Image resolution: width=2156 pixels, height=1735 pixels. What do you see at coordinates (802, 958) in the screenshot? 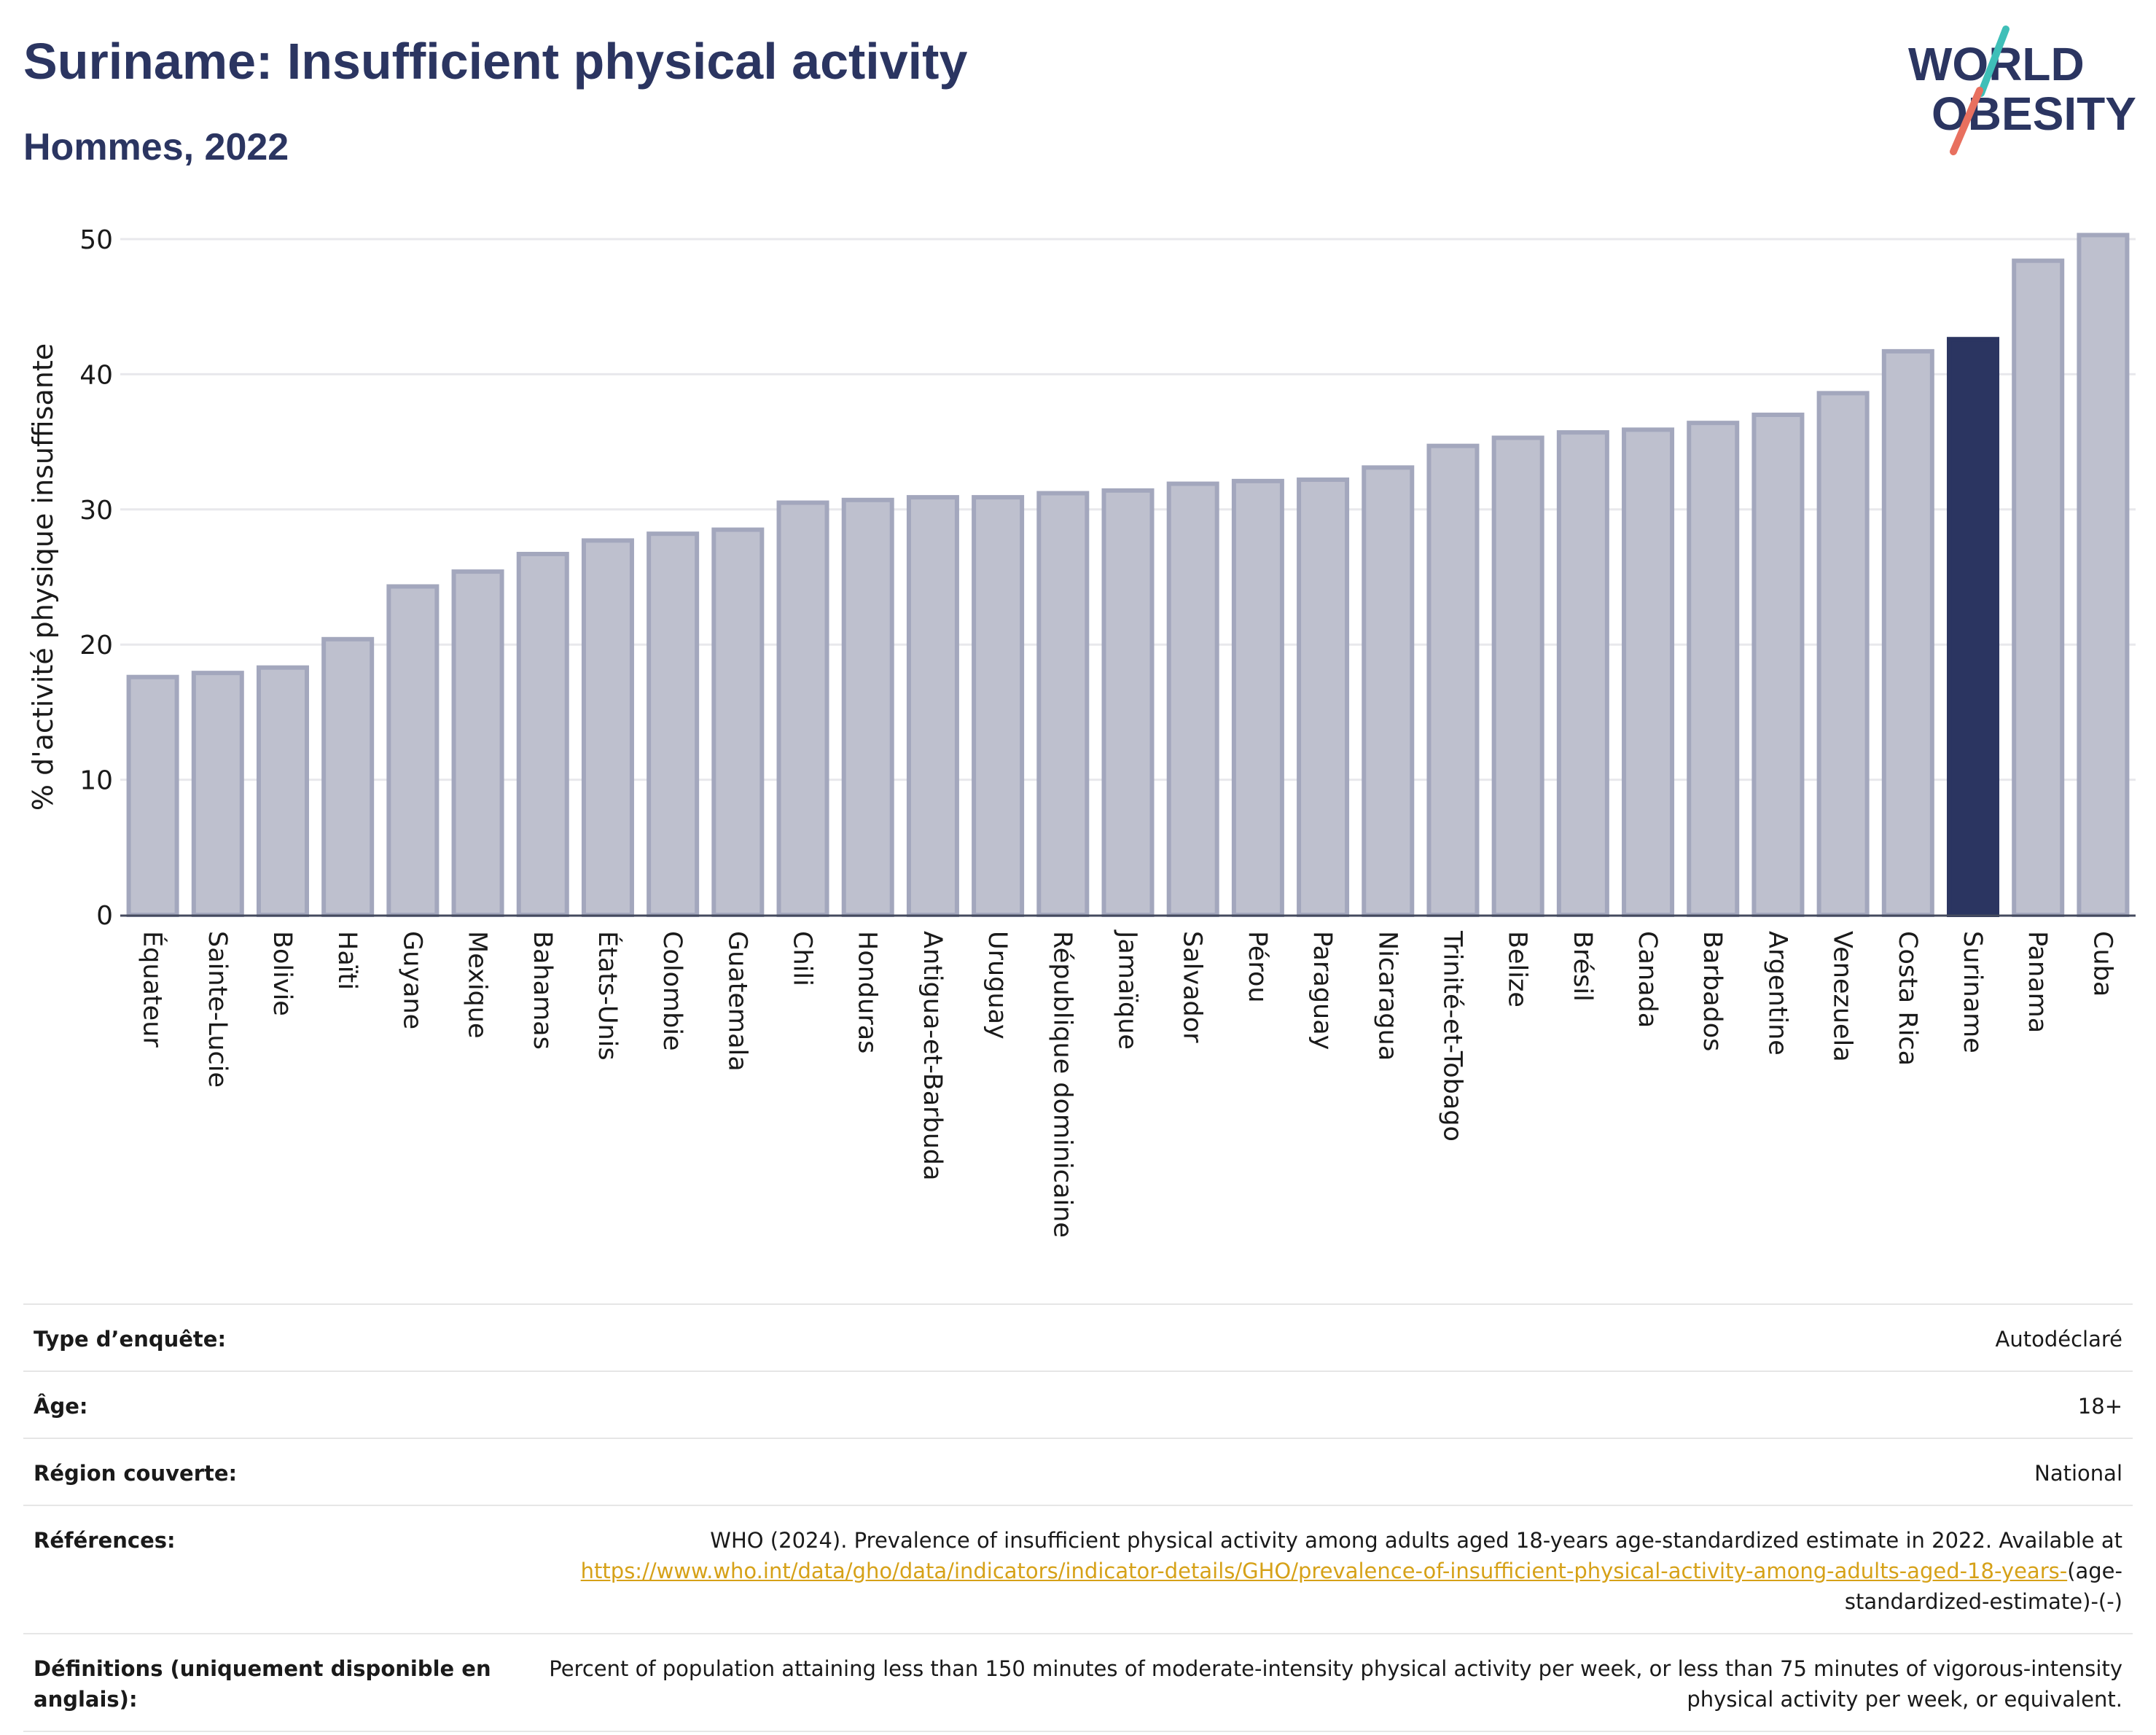
I see `x-tick-label: Chili` at bounding box center [802, 958].